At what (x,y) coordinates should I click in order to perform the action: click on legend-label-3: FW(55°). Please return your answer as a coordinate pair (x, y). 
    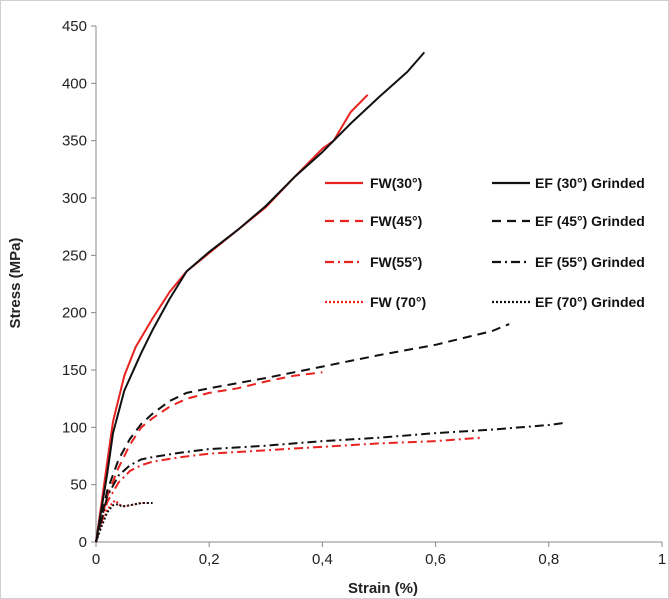
    Looking at the image, I should click on (396, 262).